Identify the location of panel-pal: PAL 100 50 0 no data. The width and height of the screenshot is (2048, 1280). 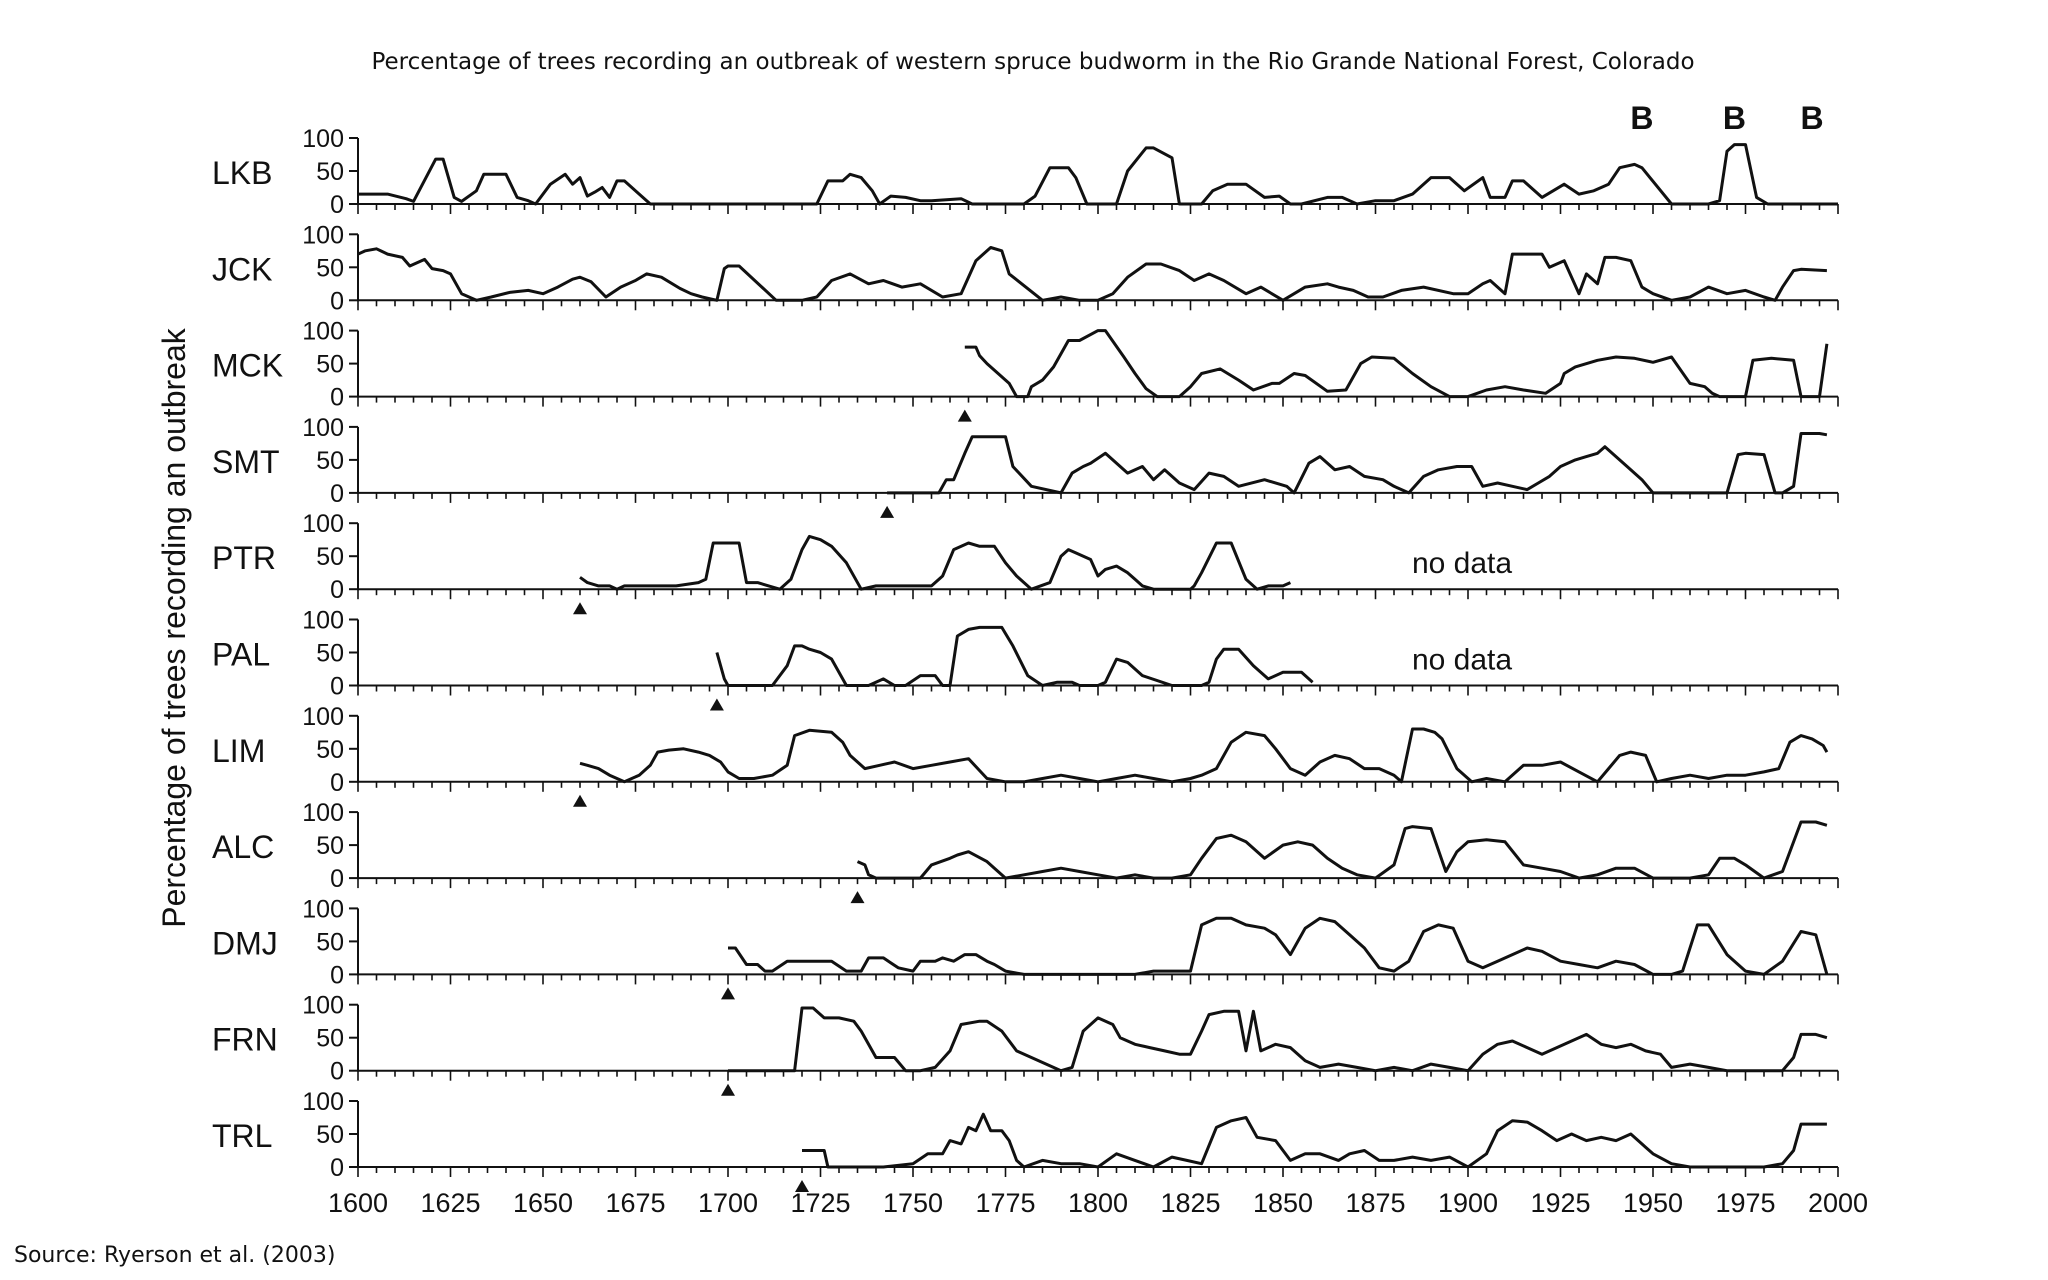
(1025, 659).